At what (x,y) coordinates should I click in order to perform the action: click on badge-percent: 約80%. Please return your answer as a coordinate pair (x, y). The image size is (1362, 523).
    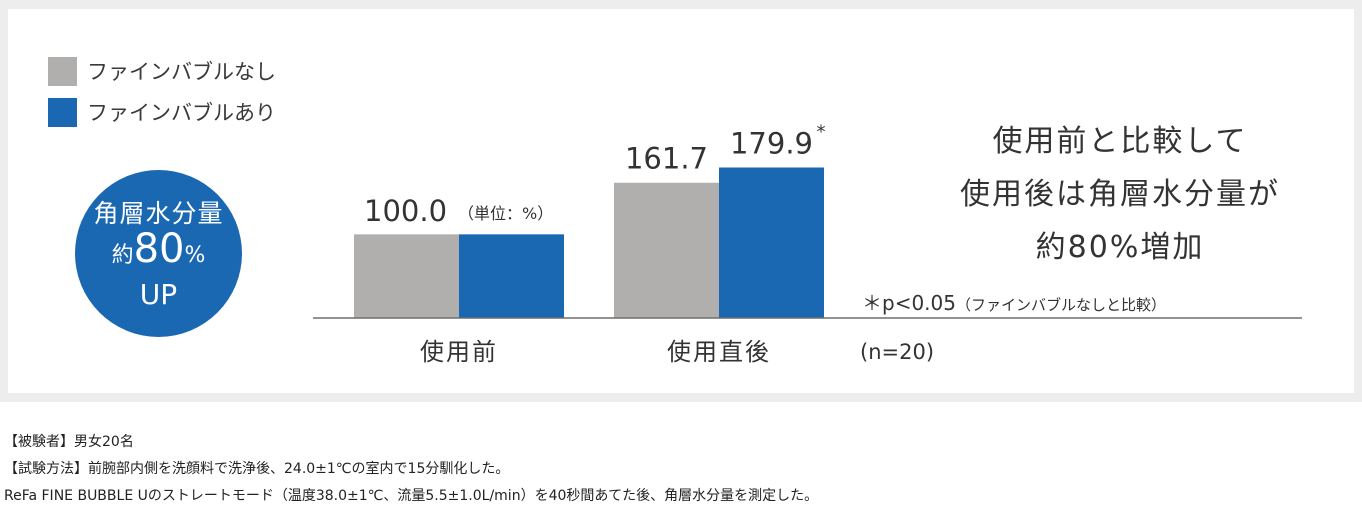
    Looking at the image, I should click on (158, 249).